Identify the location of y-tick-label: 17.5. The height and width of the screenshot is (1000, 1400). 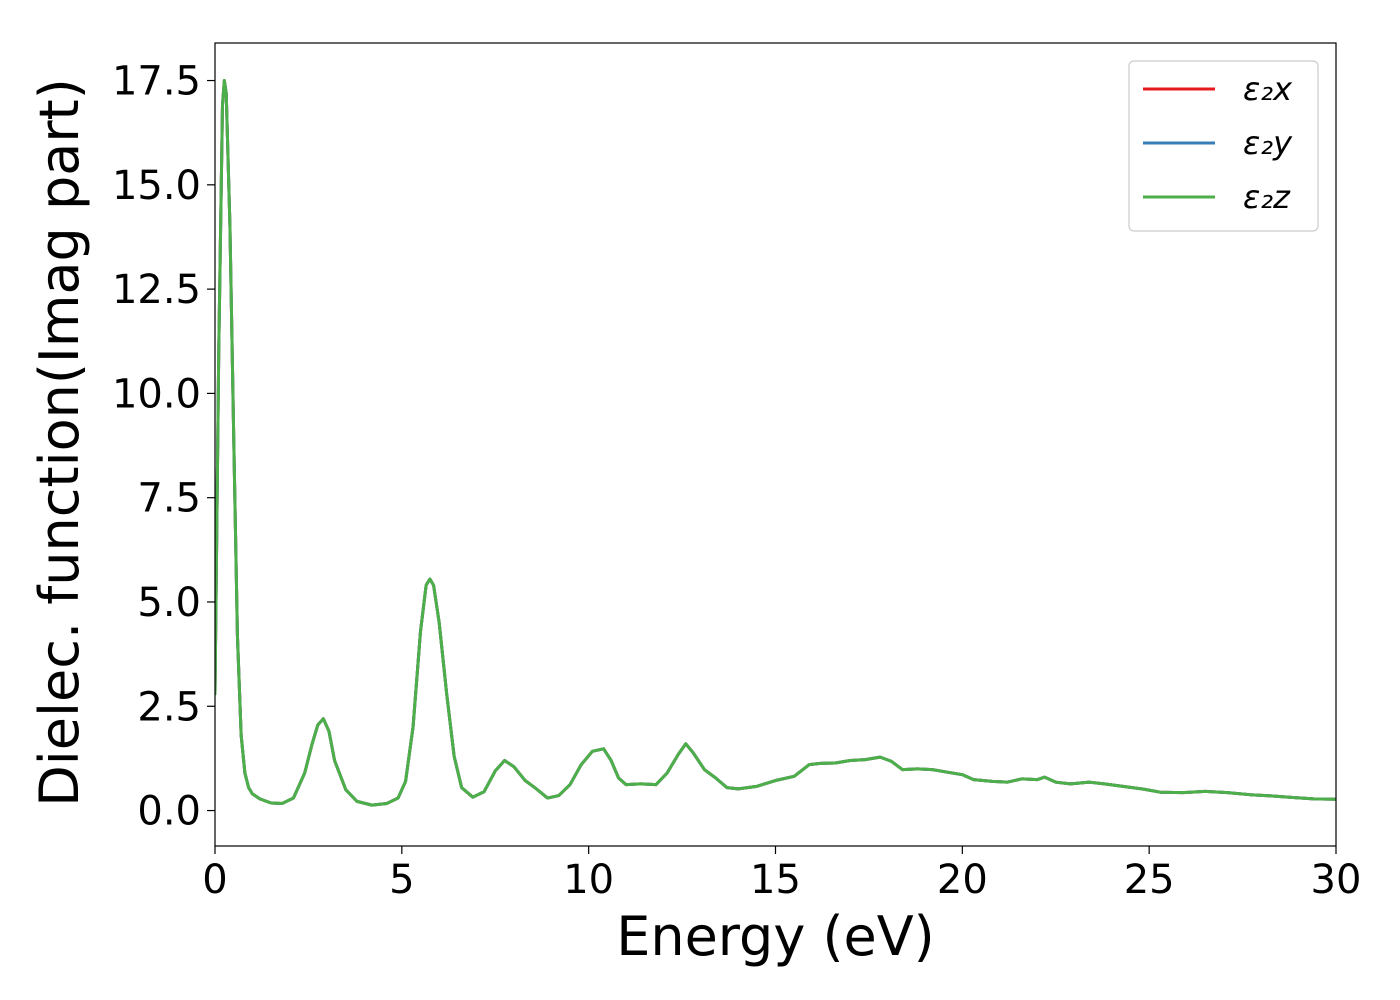
(156, 82).